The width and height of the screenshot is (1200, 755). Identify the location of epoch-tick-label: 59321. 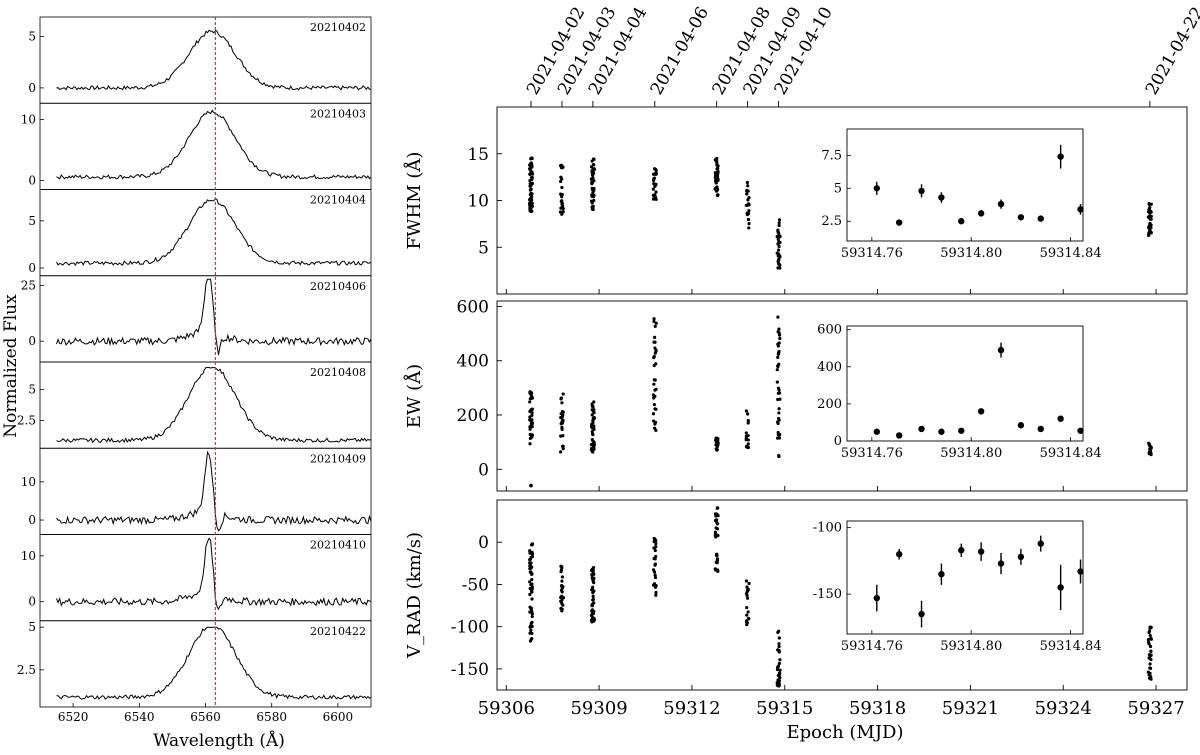
(970, 708).